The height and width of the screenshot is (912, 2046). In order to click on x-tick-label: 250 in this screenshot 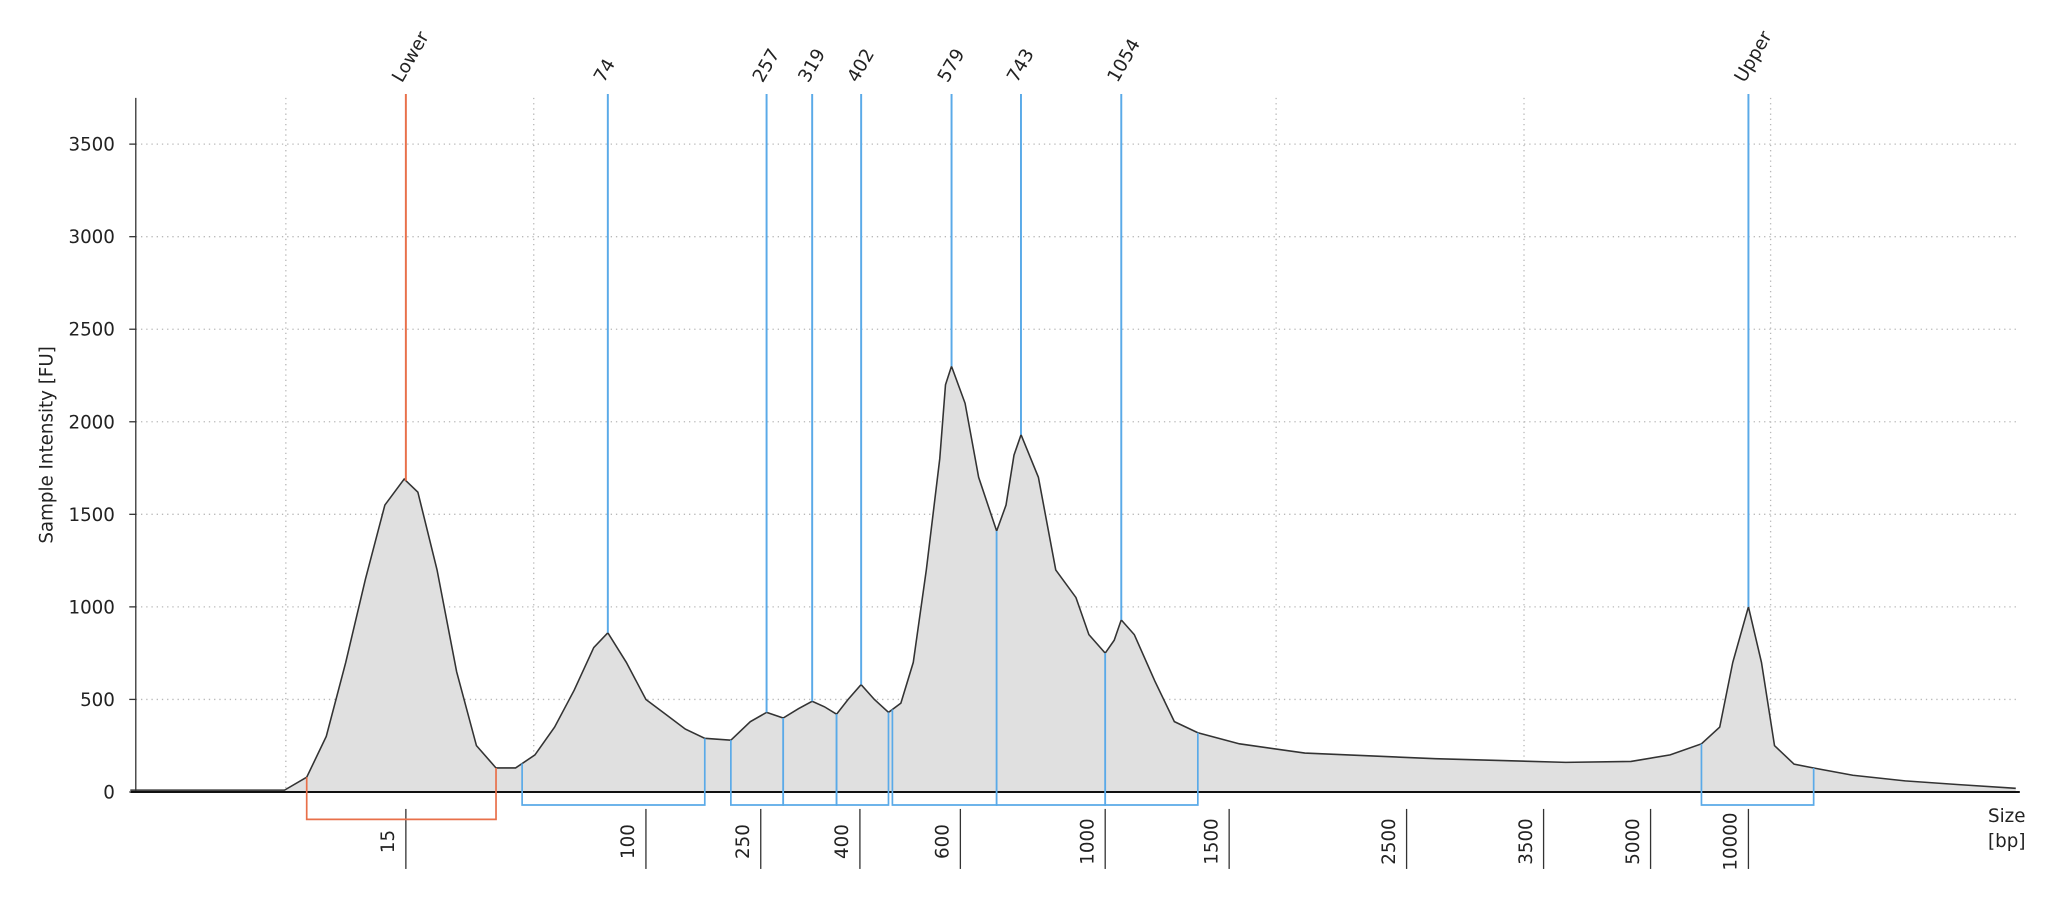, I will do `click(743, 841)`.